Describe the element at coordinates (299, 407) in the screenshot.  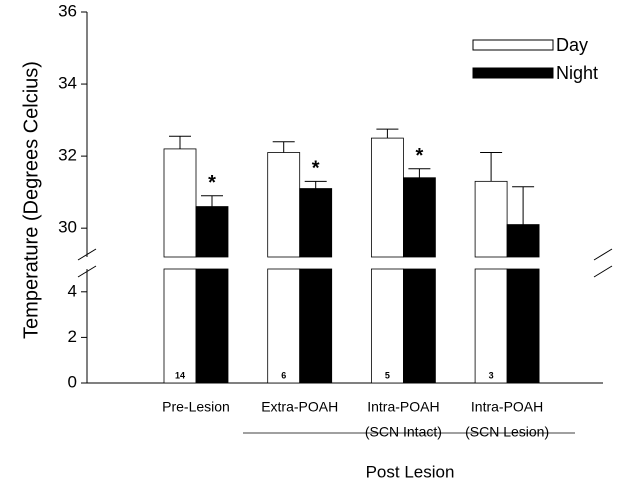
I see `x-tick-label: Extra-POAH` at that location.